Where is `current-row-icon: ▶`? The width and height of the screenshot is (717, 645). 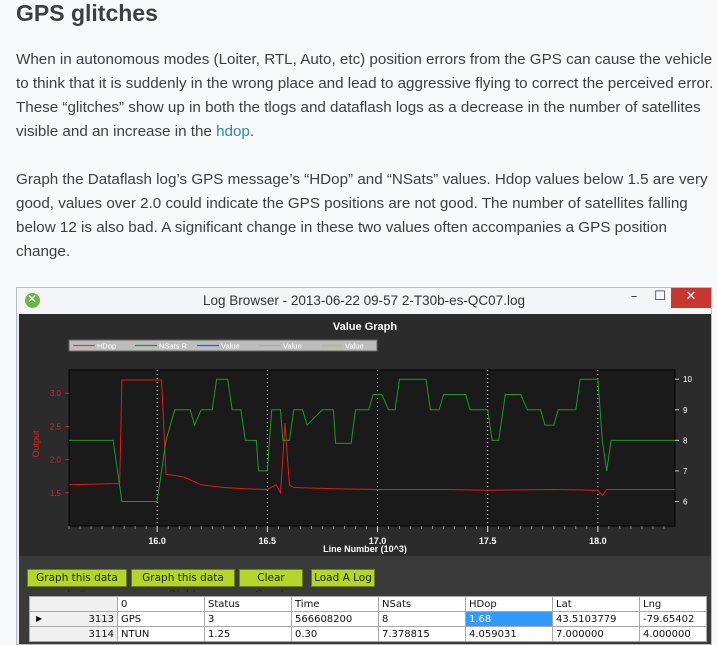 current-row-icon: ▶ is located at coordinates (39, 618).